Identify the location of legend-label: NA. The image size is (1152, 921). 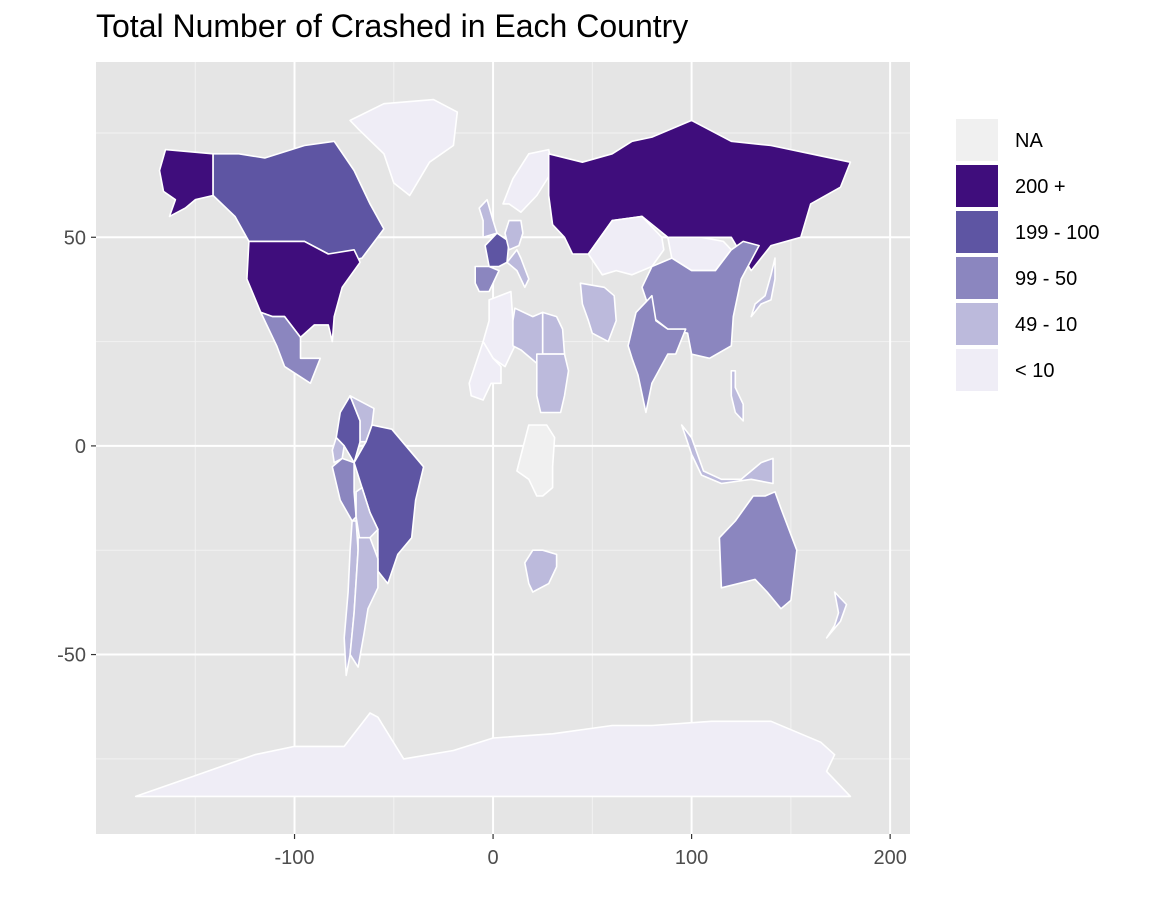
(1029, 141).